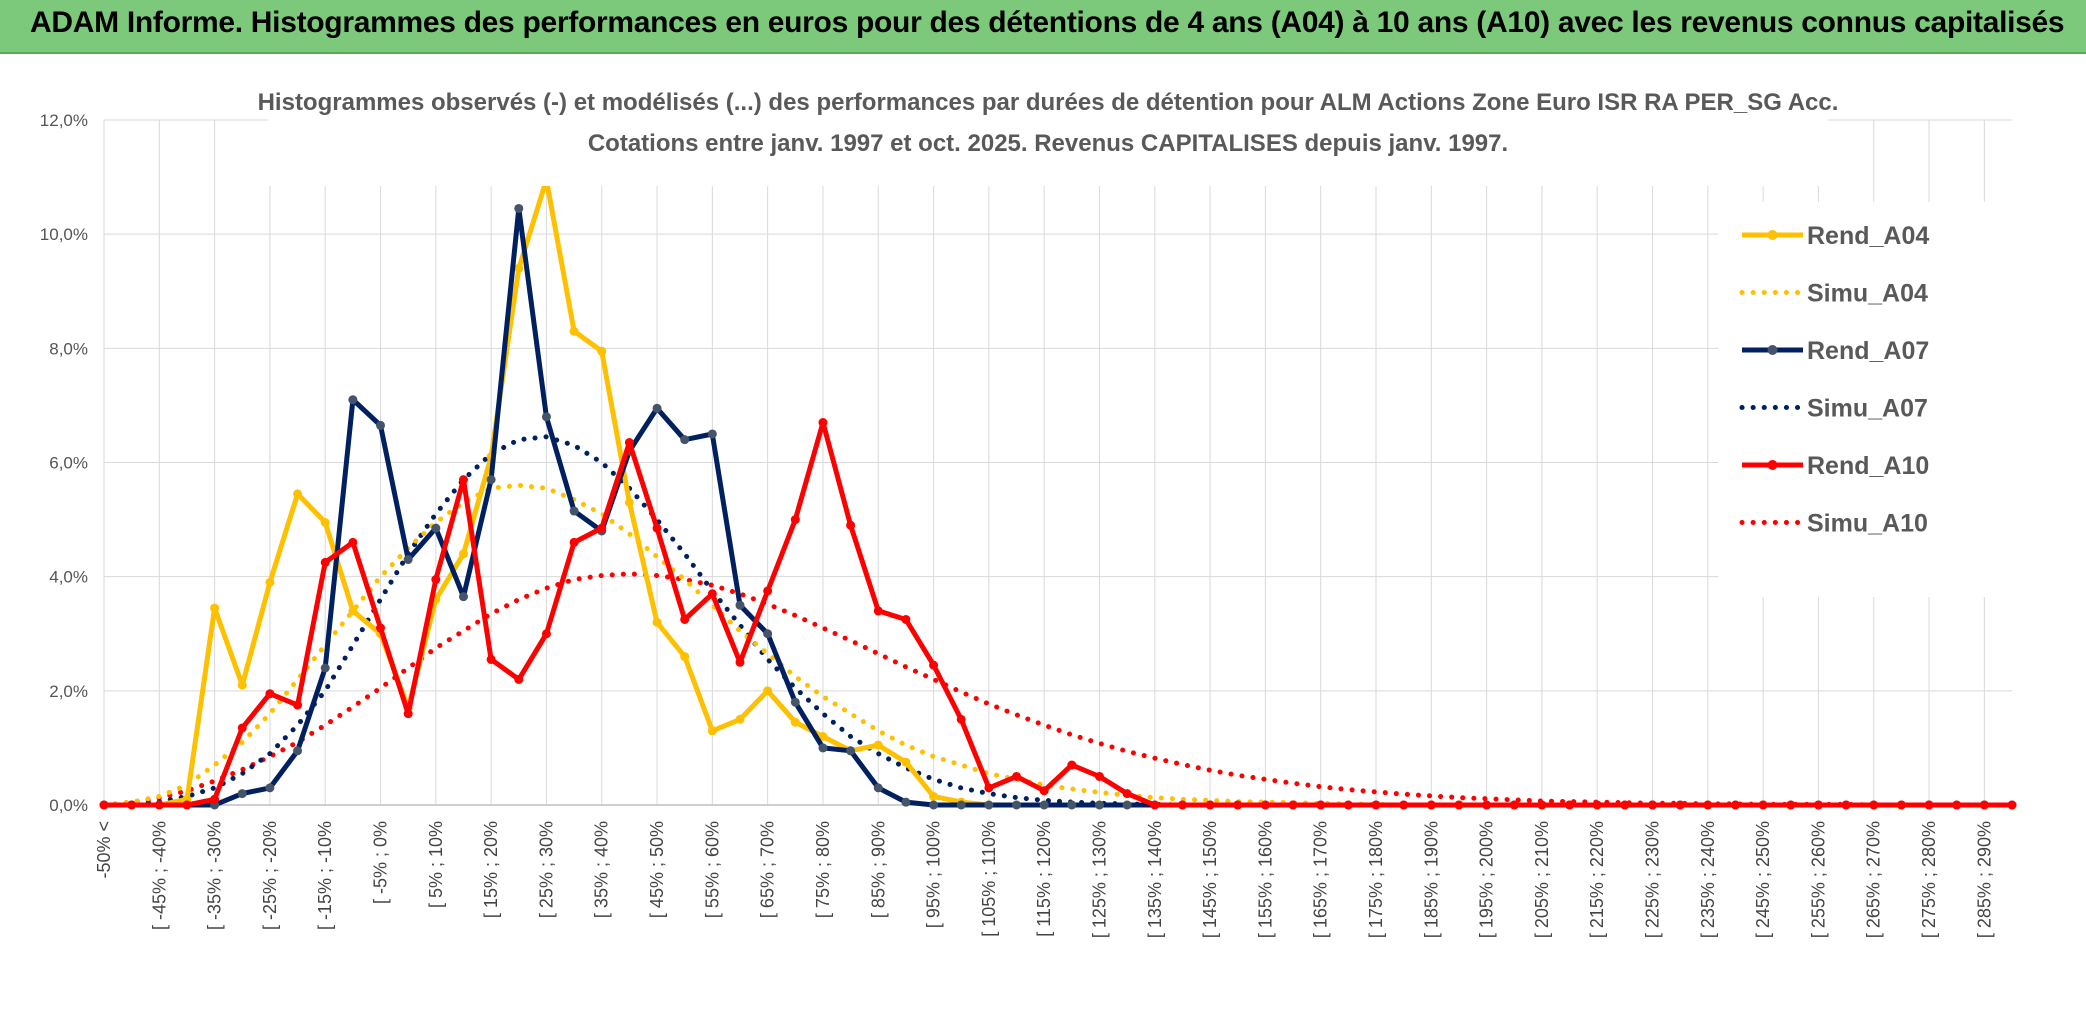  I want to click on x-tick-label: [ 35% ; 40%, so click(602, 869).